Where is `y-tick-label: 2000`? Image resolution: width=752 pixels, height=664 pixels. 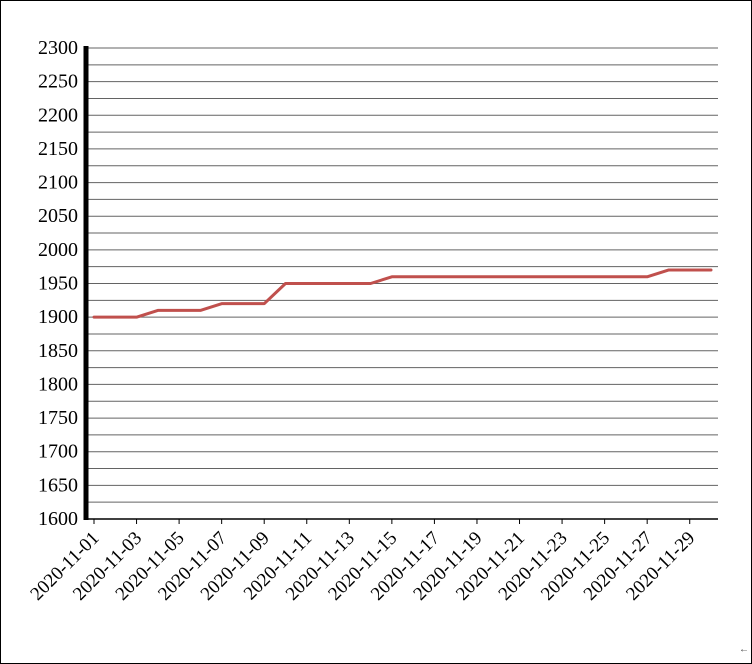
y-tick-label: 2000 is located at coordinates (58, 250).